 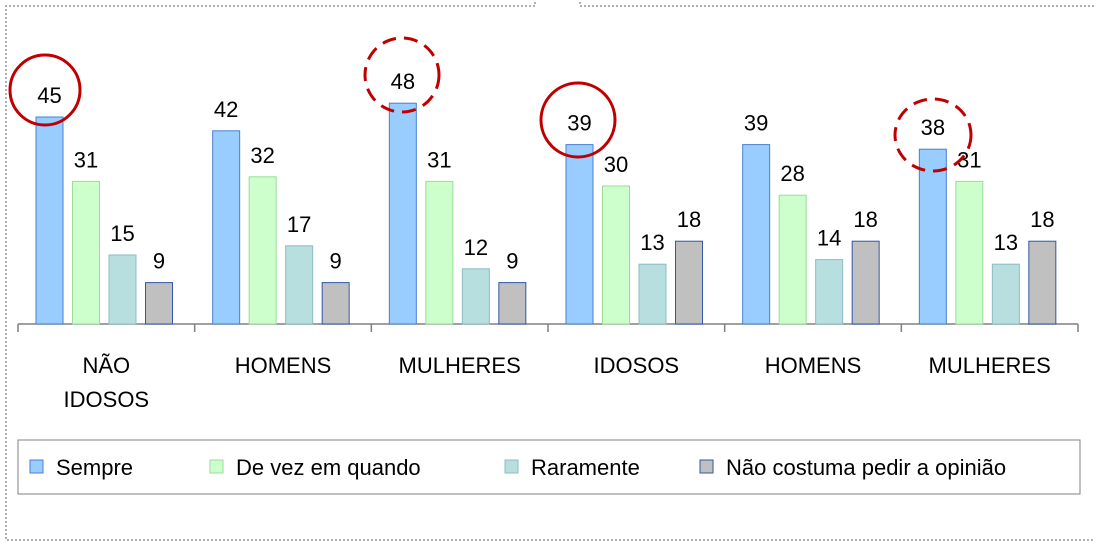 What do you see at coordinates (107, 382) in the screenshot?
I see `x-tick-label: NÃO IDOSOS` at bounding box center [107, 382].